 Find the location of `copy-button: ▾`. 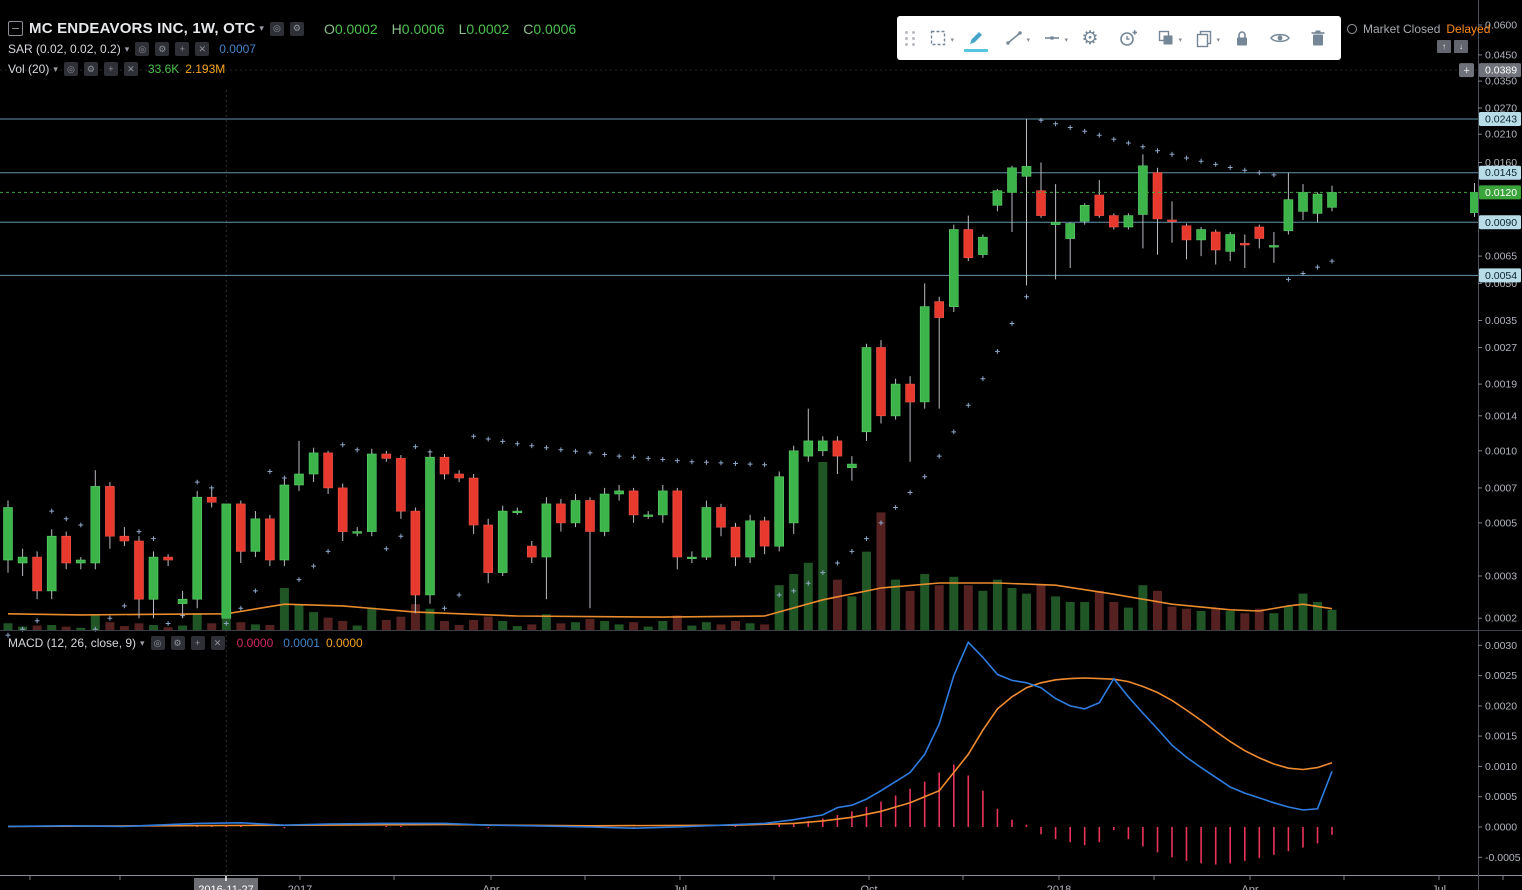

copy-button: ▾ is located at coordinates (1204, 38).